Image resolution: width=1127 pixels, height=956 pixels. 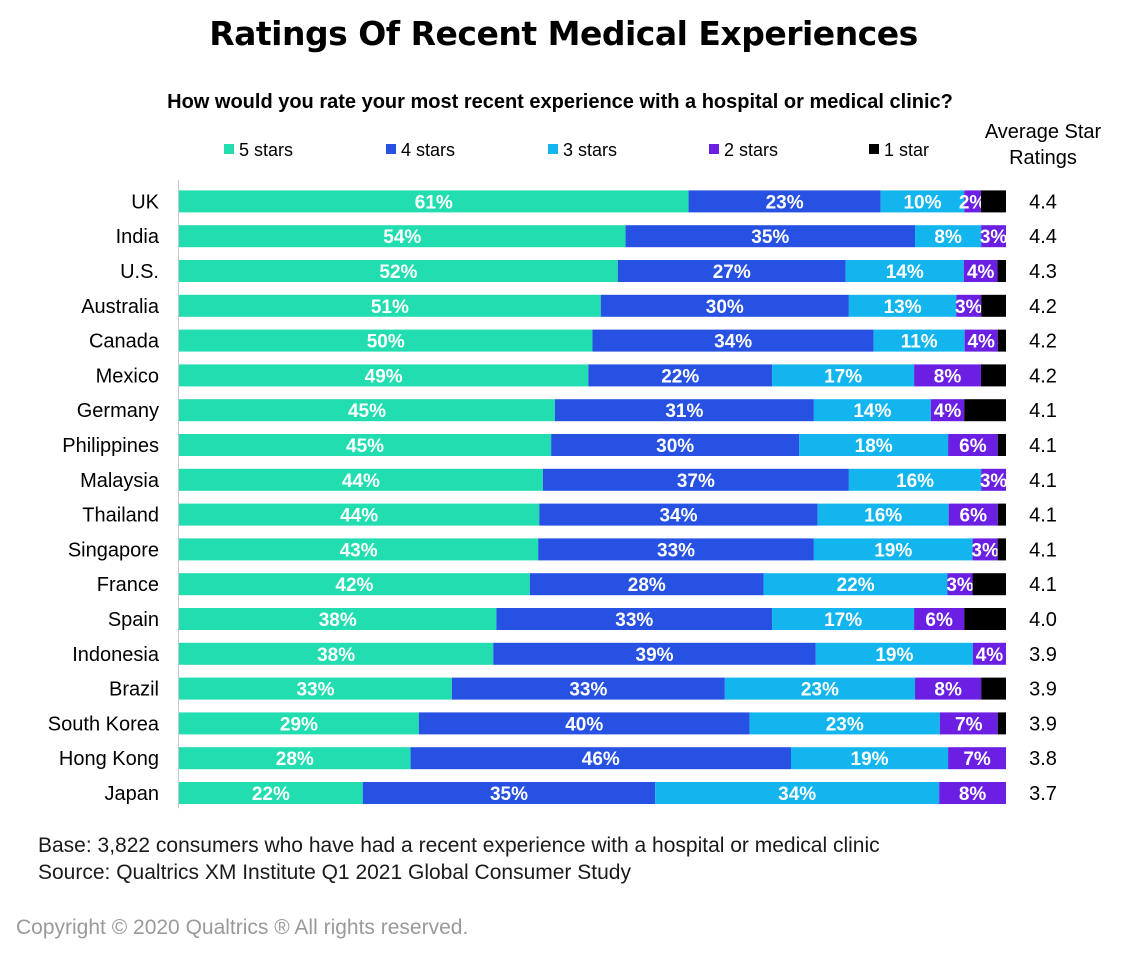 I want to click on category-label: Indonesia, so click(x=116, y=655).